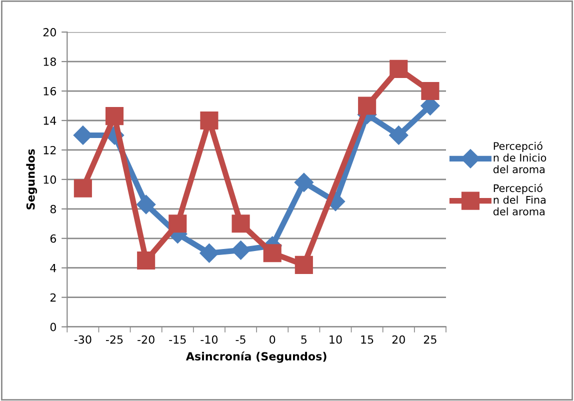 The height and width of the screenshot is (401, 574). I want to click on y-tick-label: 6, so click(53, 238).